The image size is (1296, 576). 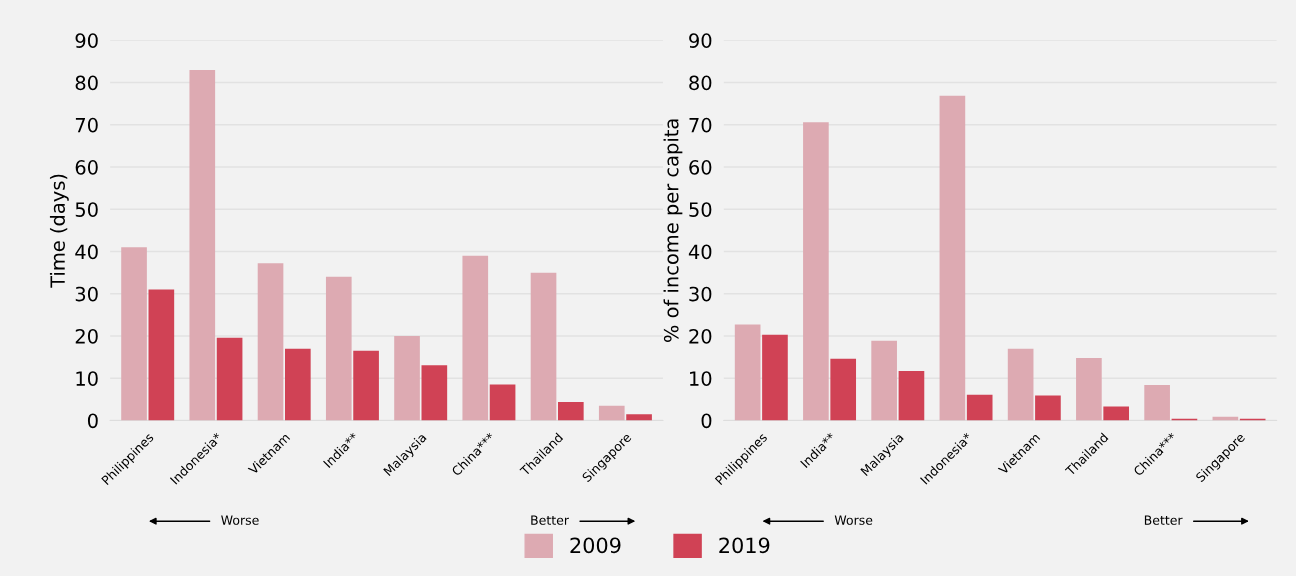 I want to click on legend-label: 2019, so click(x=744, y=545).